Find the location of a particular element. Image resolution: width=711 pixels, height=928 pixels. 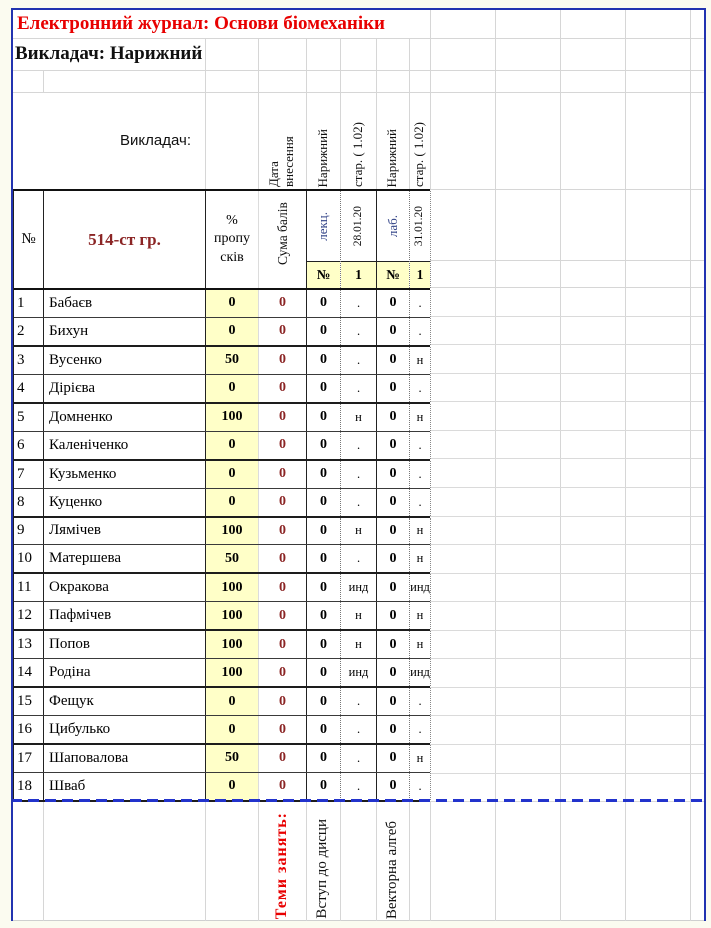

student-name-cell: Фещук is located at coordinates (125, 702).